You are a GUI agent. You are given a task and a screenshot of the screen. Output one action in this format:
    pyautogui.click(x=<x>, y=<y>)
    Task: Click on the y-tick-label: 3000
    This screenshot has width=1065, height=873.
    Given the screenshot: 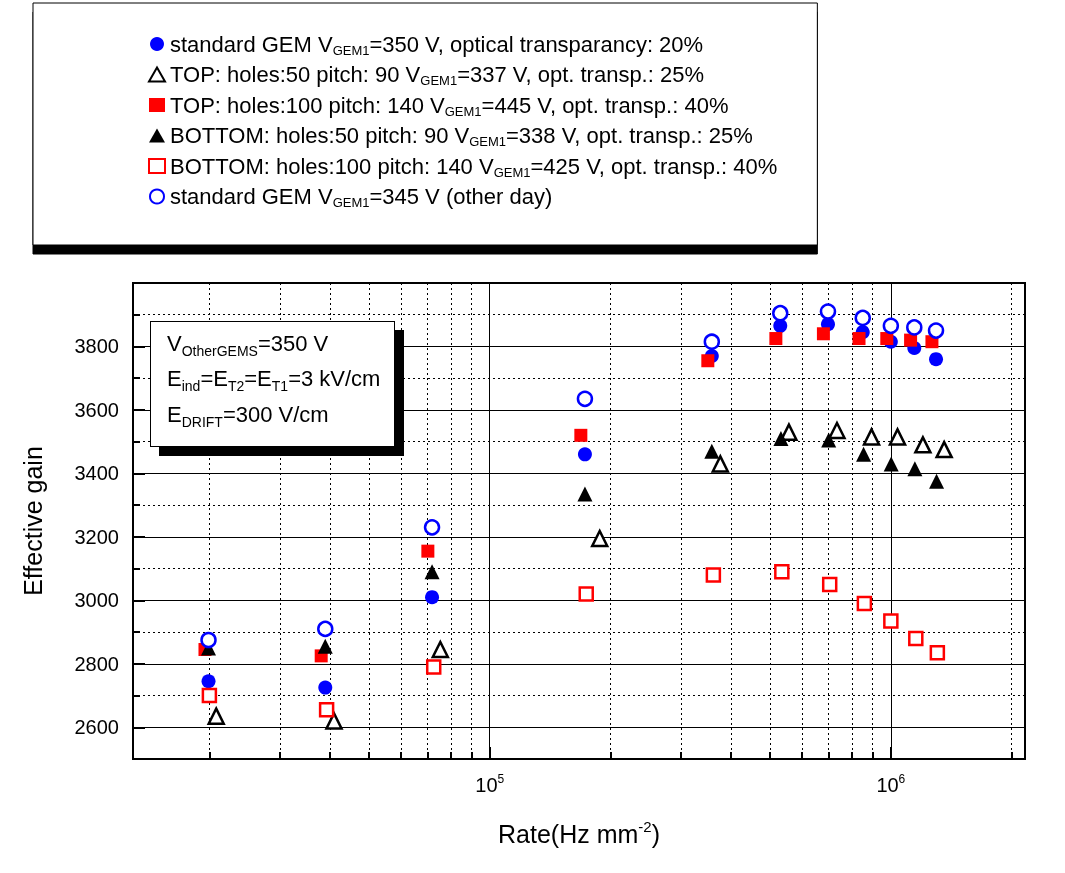 What is the action you would take?
    pyautogui.click(x=96, y=600)
    